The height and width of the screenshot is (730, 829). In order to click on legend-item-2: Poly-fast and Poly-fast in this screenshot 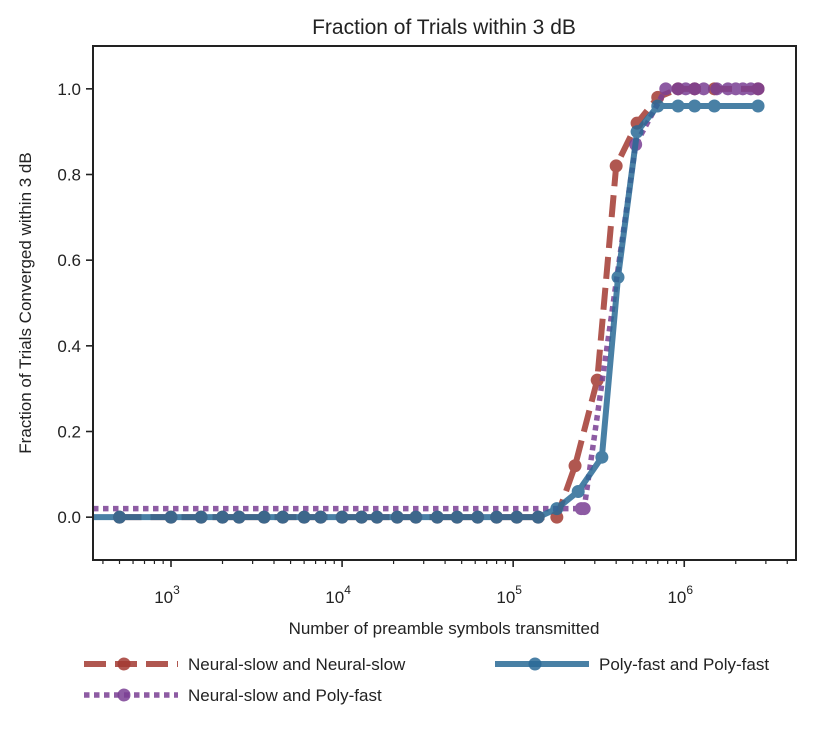, I will do `click(632, 664)`.